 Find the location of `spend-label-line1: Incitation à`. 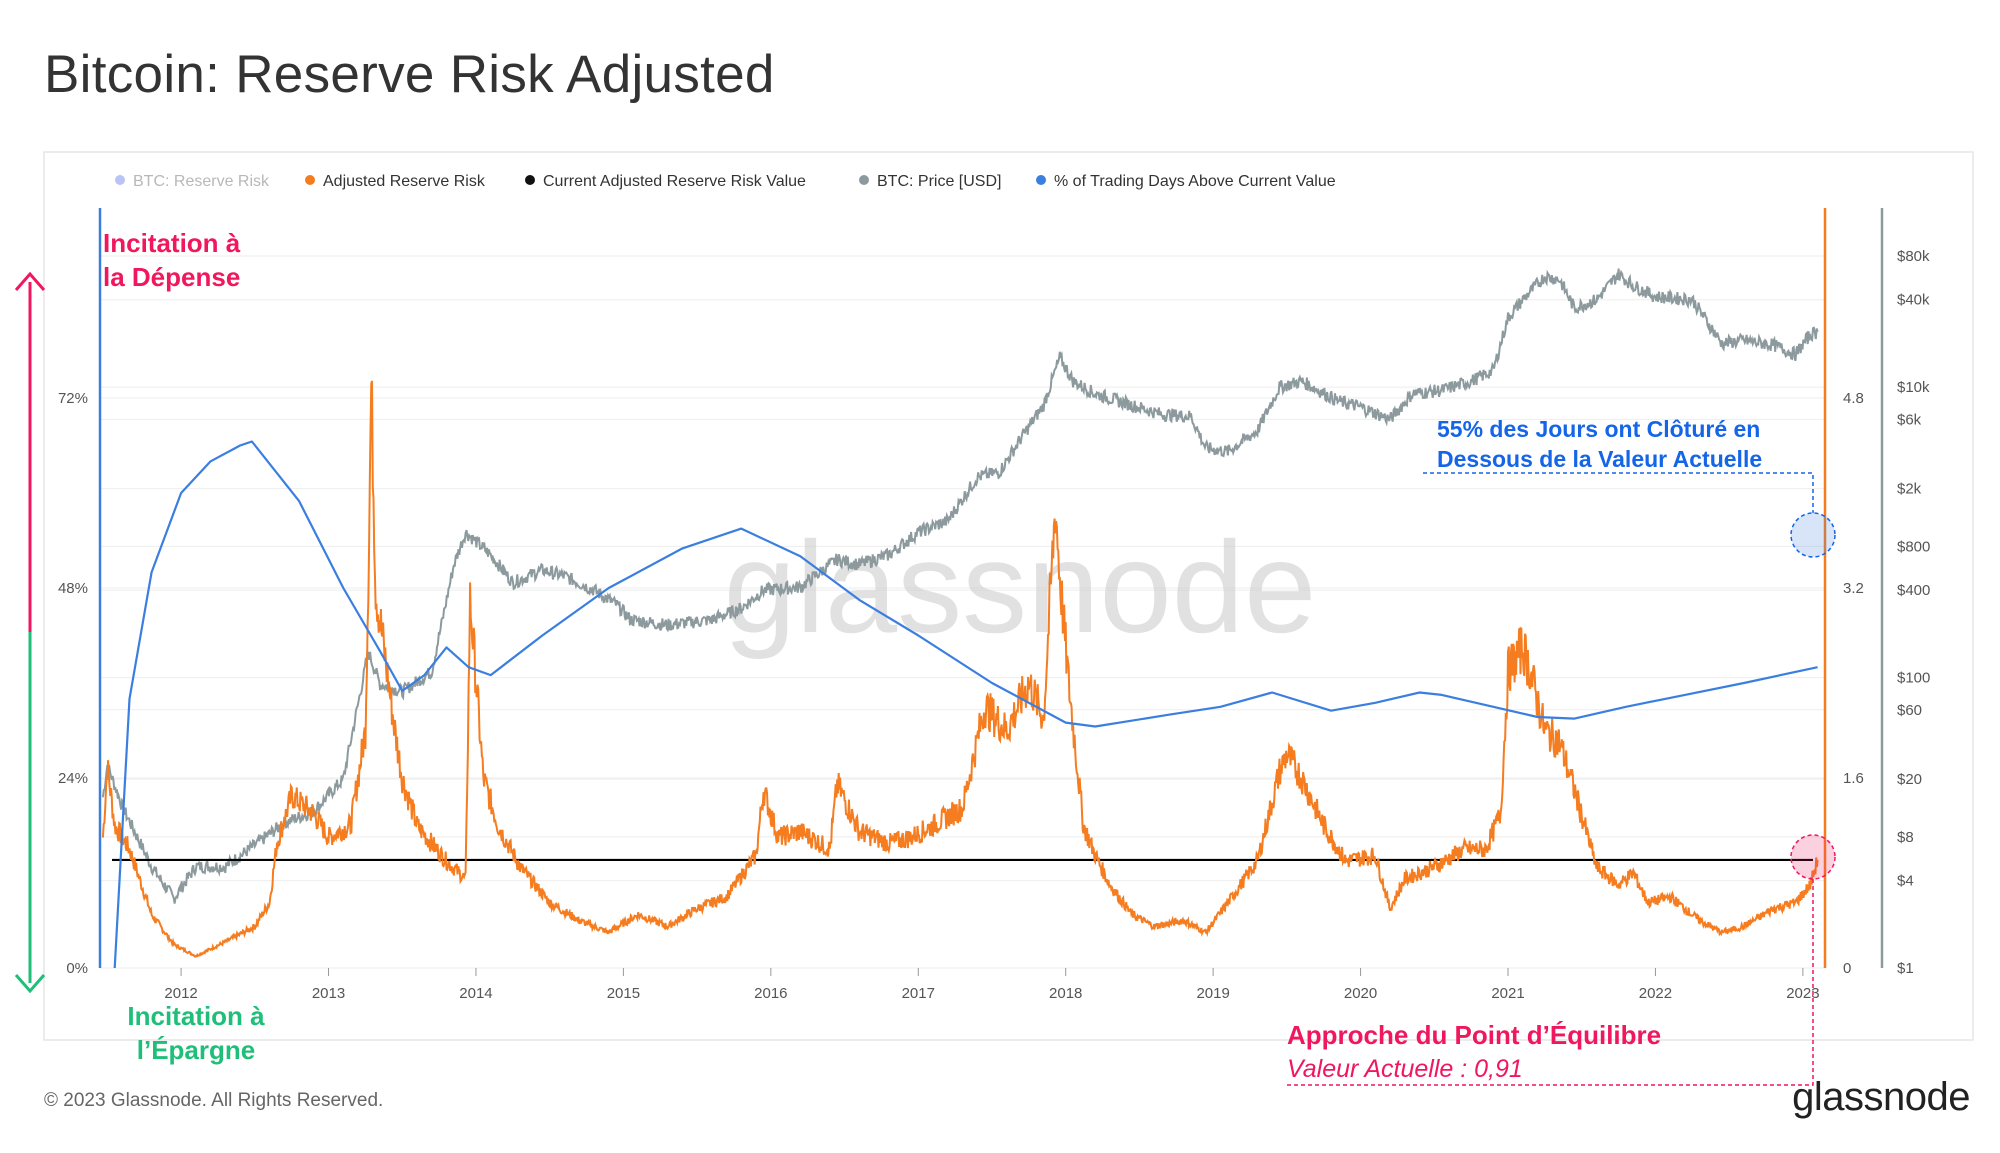

spend-label-line1: Incitation à is located at coordinates (172, 243).